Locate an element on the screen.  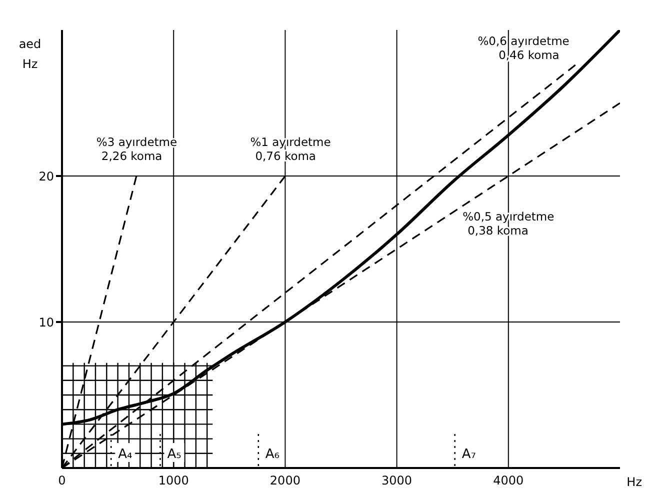
ref-line-label: A₅ is located at coordinates (174, 454).